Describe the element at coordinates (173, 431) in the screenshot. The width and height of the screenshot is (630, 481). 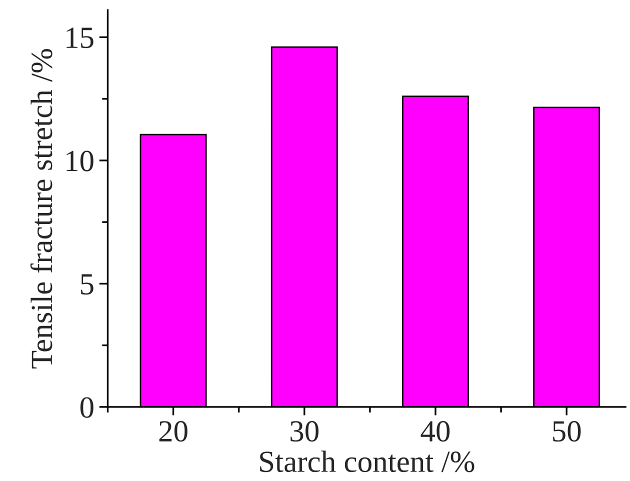
I see `x-tick-label: 20` at that location.